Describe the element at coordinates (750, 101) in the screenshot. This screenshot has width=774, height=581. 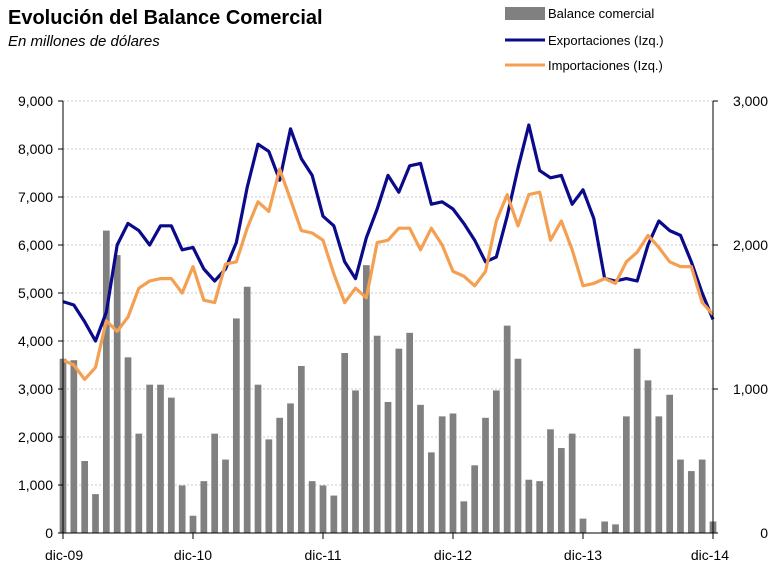
I see `right-tick-label: 3,000` at that location.